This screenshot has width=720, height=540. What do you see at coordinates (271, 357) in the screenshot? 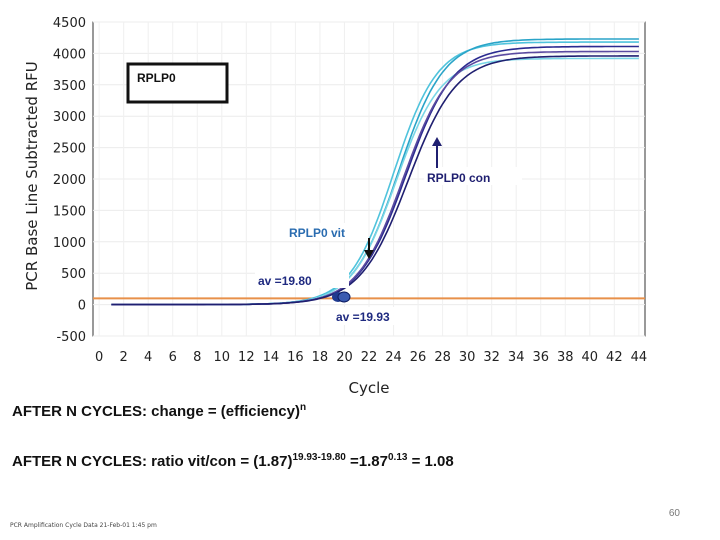
I see `x-tick-label: 14` at bounding box center [271, 357].